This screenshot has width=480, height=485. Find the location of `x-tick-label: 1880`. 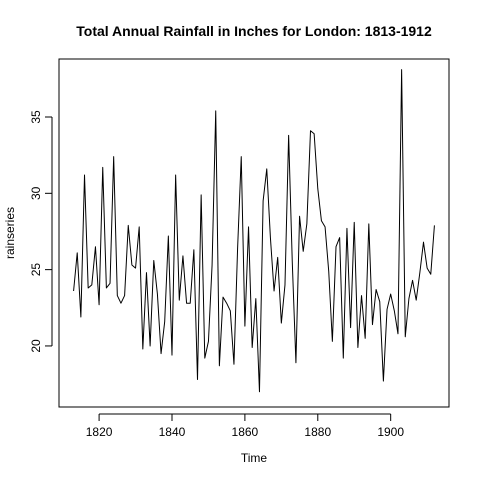

x-tick-label: 1880 is located at coordinates (317, 432).